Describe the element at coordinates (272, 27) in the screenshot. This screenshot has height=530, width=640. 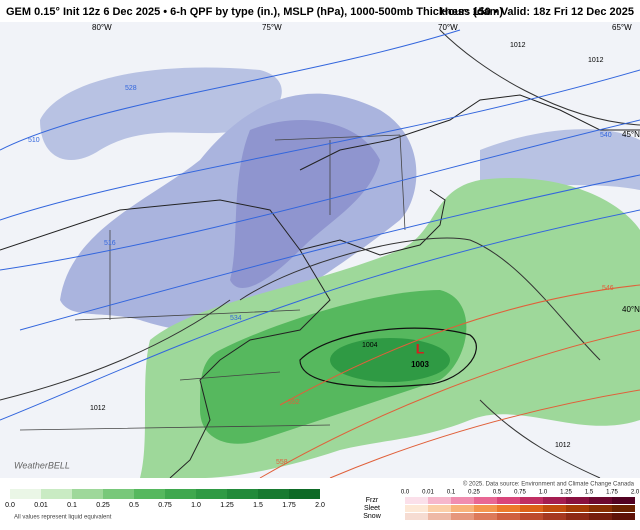
I see `lon-label: 75°W` at that location.